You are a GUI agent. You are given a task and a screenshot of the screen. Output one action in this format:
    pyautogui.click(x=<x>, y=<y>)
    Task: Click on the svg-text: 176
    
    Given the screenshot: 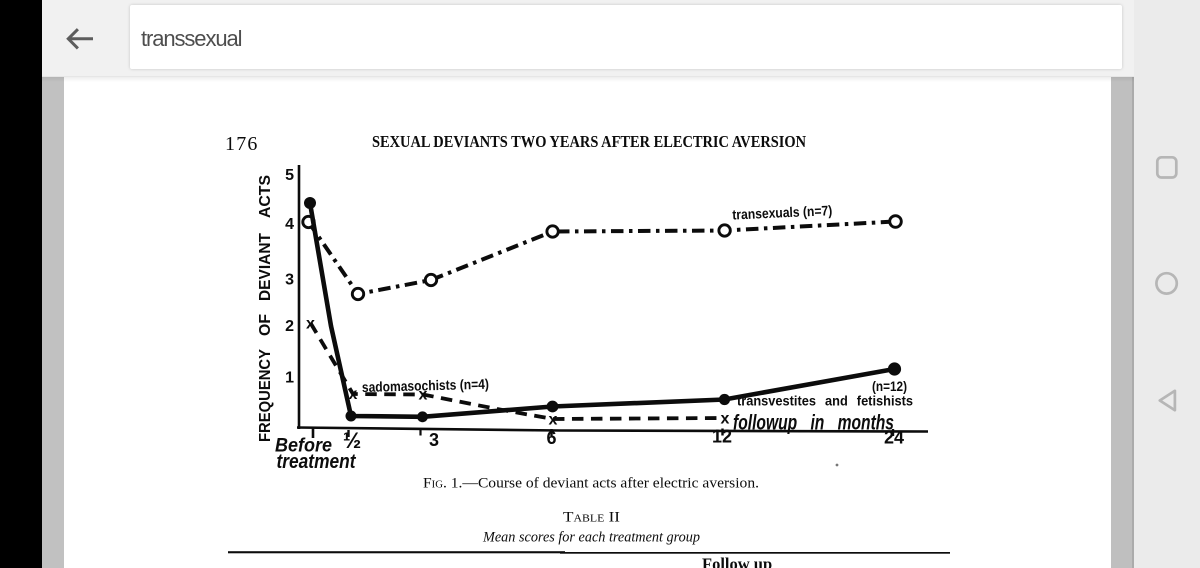 What is the action you would take?
    pyautogui.click(x=242, y=144)
    